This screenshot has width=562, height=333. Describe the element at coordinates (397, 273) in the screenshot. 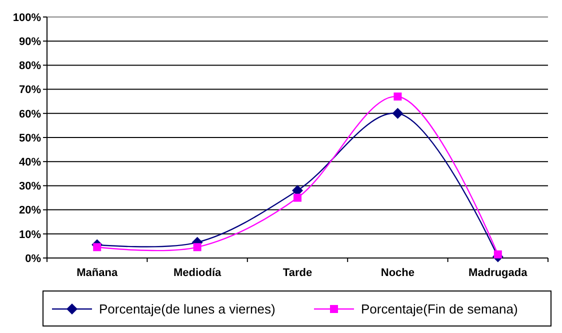

I see `x-tick-label: Noche` at that location.